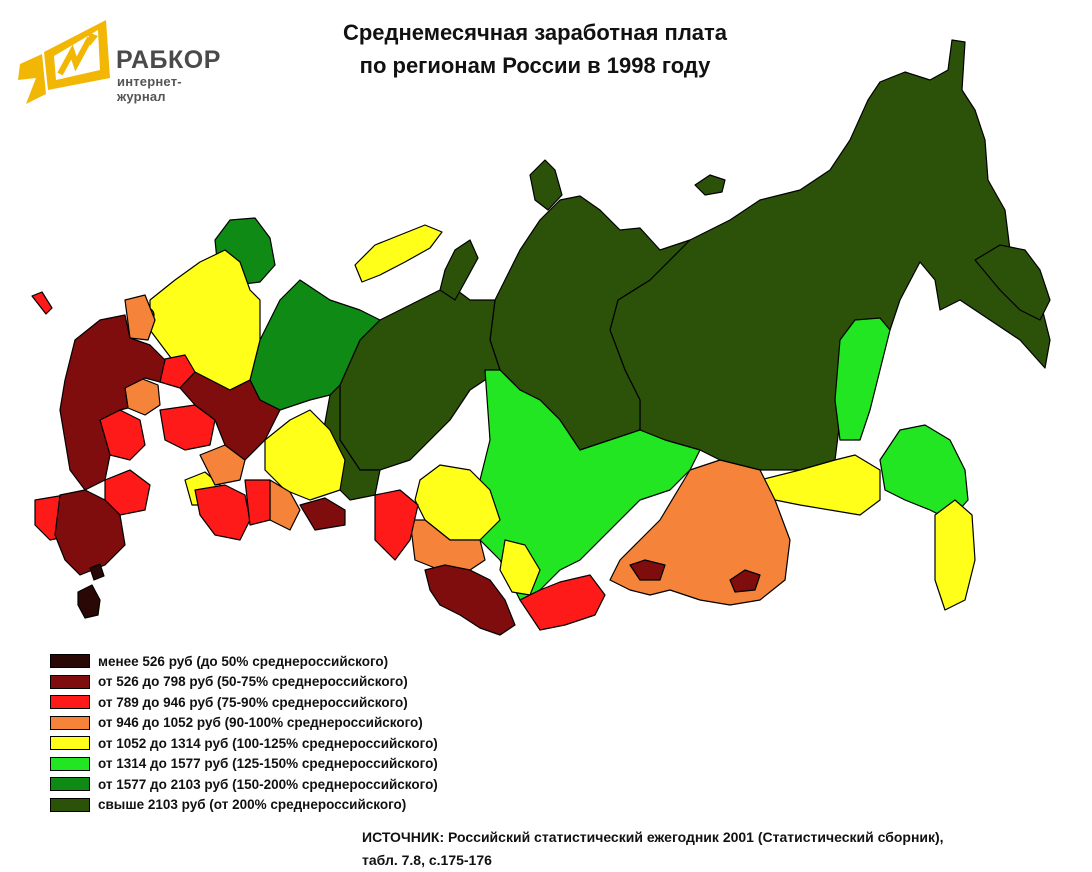 Image resolution: width=1092 pixels, height=872 pixels. I want to click on region-kurgan, so click(396, 525).